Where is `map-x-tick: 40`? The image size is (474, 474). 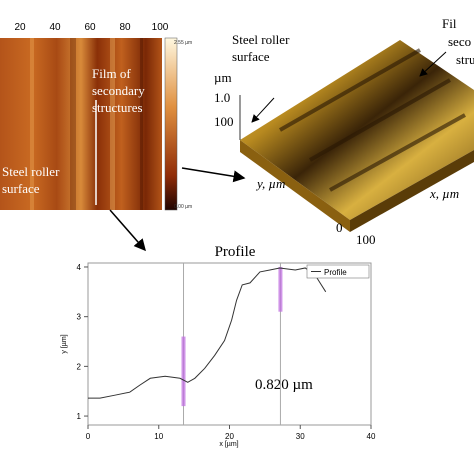 map-x-tick: 40 is located at coordinates (55, 27).